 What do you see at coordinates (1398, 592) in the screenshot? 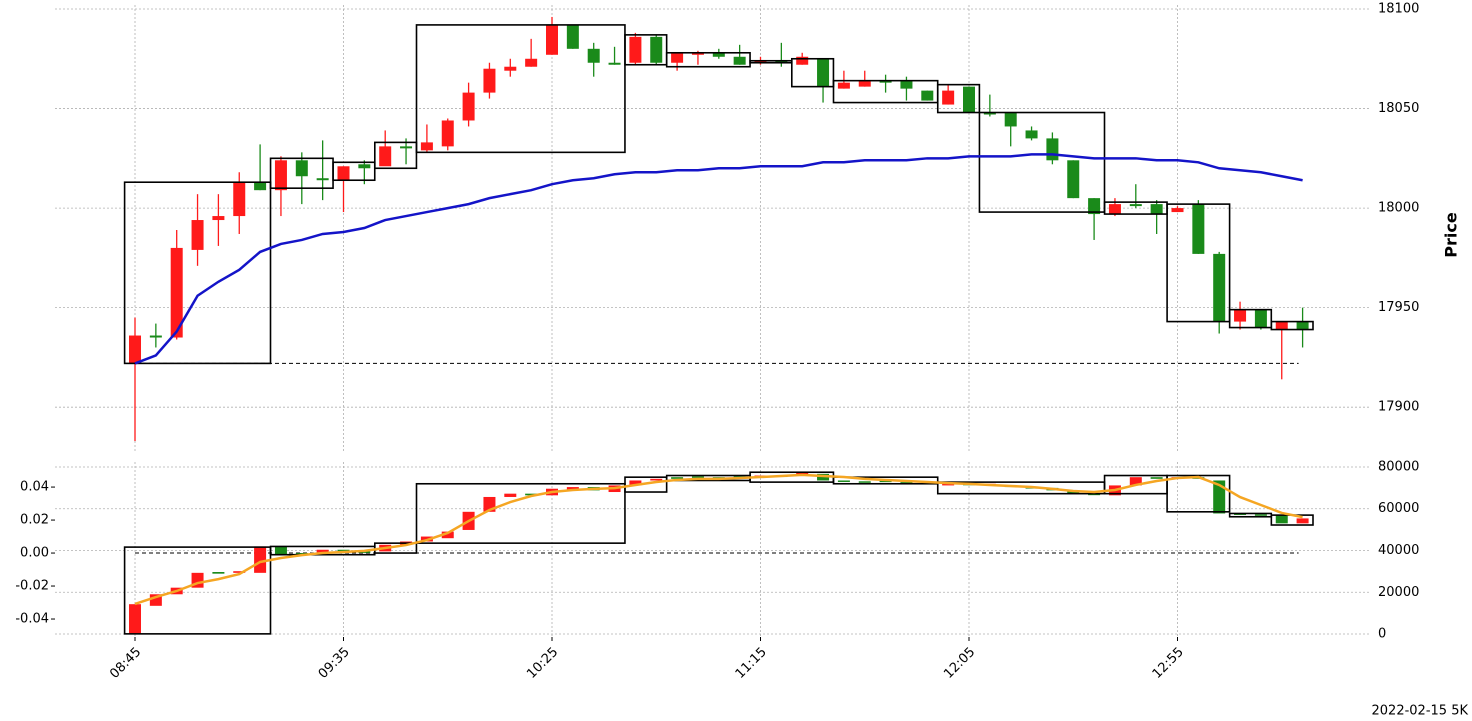
I see `y2-tick-label: 20000` at bounding box center [1398, 592].